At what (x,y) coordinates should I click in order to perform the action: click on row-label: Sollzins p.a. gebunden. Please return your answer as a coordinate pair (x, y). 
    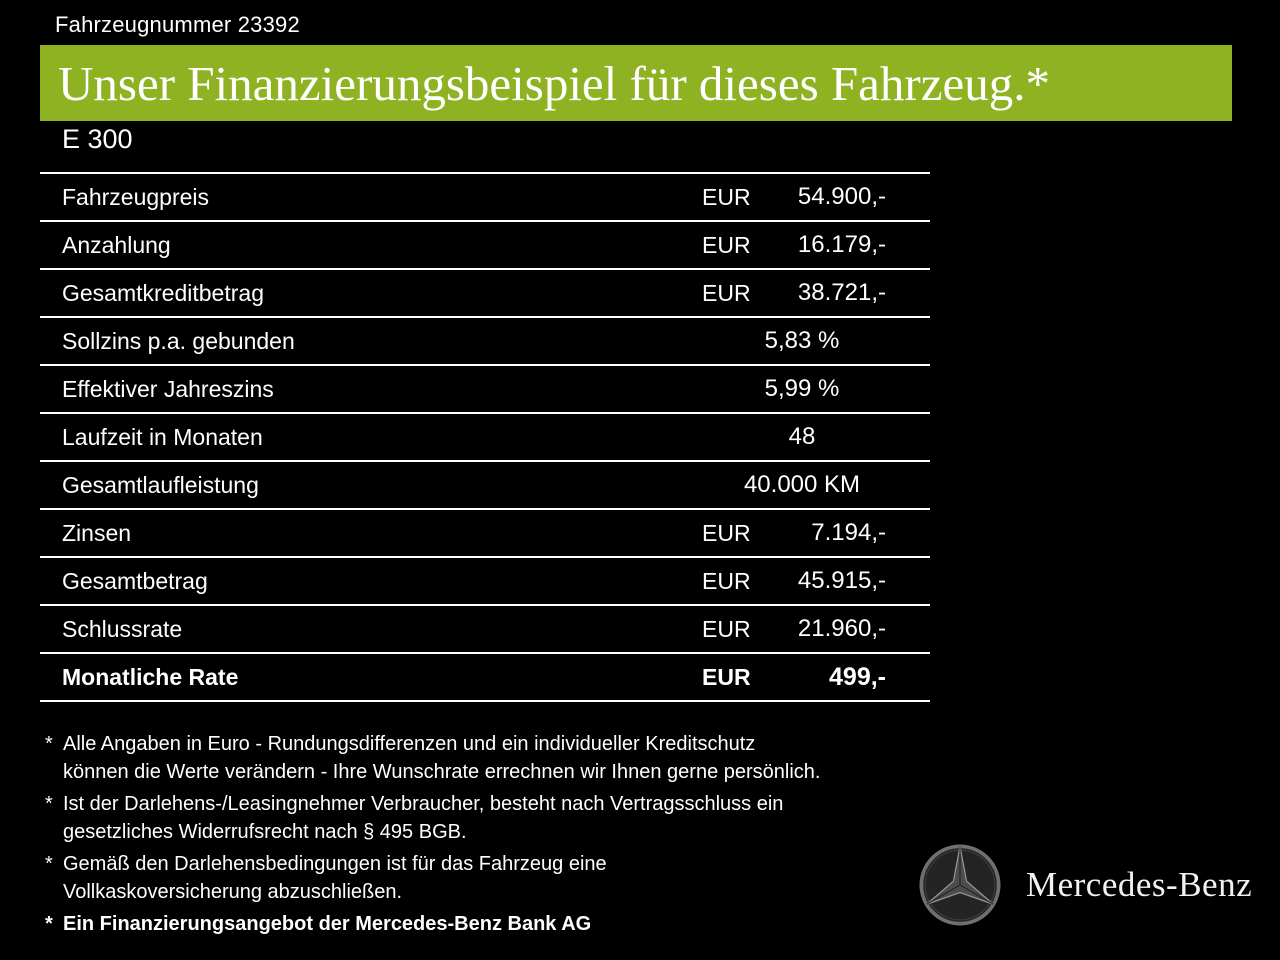
    Looking at the image, I should click on (178, 340).